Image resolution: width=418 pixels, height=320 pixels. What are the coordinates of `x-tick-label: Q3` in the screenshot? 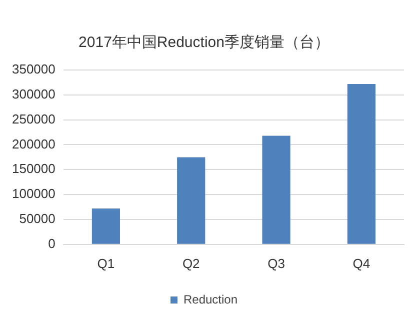 It's located at (276, 263).